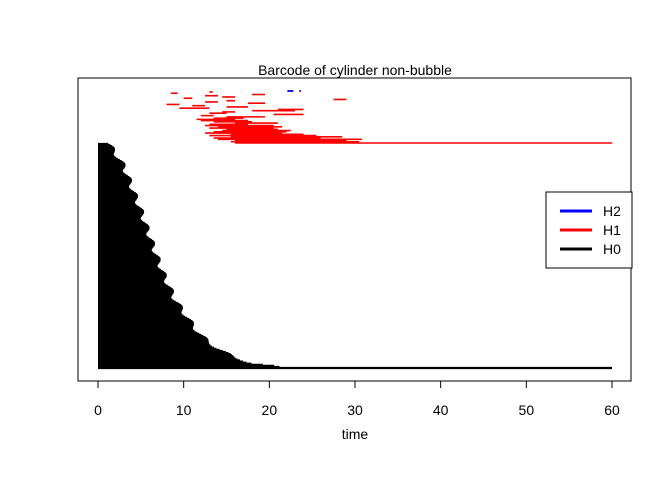 This screenshot has width=672, height=480. What do you see at coordinates (527, 410) in the screenshot?
I see `x-tick-label: 50` at bounding box center [527, 410].